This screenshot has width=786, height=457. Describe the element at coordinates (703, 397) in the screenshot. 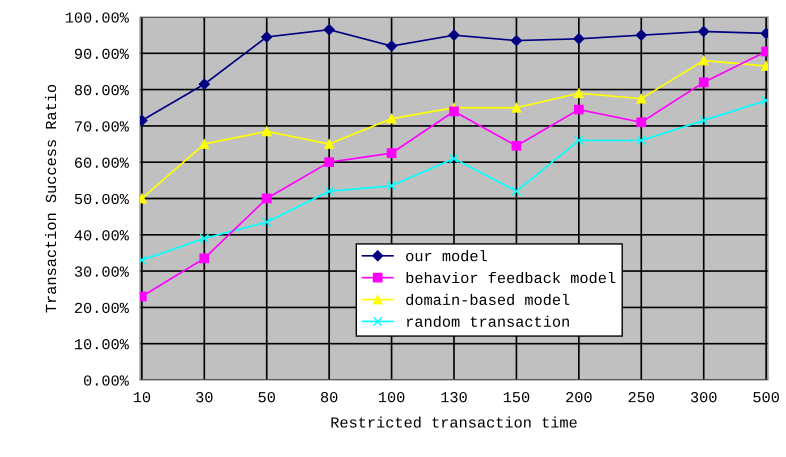

I see `x-tick-label: 300` at that location.